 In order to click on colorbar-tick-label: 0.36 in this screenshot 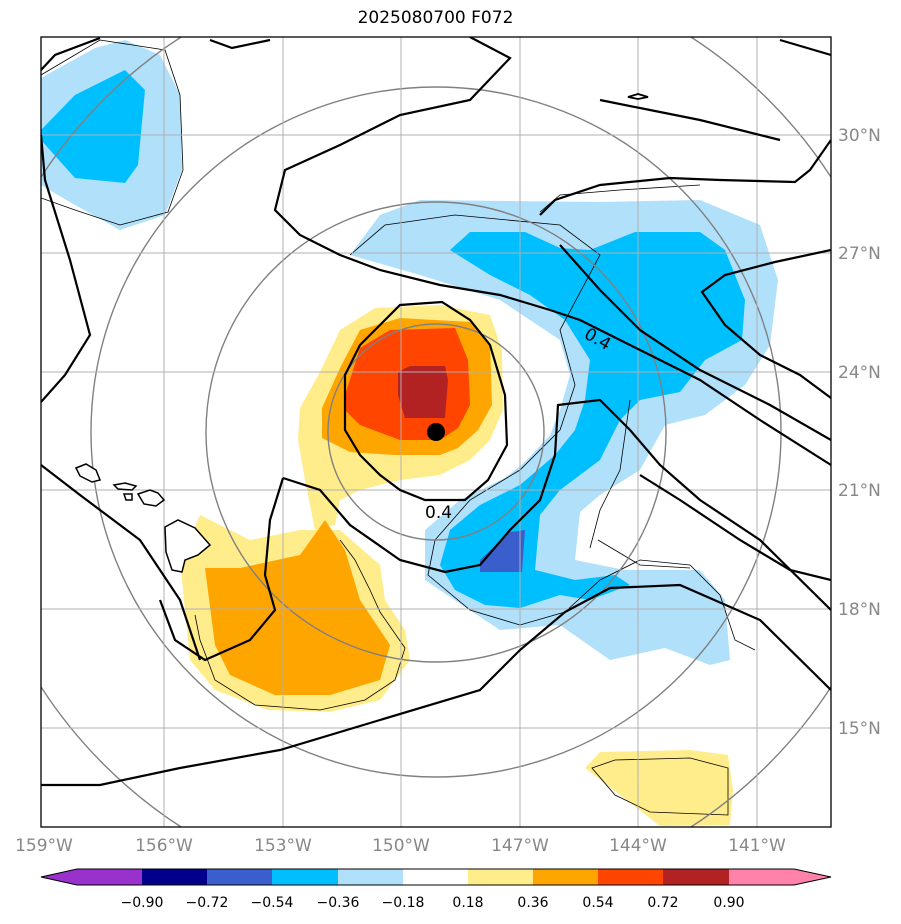, I will do `click(532, 903)`.